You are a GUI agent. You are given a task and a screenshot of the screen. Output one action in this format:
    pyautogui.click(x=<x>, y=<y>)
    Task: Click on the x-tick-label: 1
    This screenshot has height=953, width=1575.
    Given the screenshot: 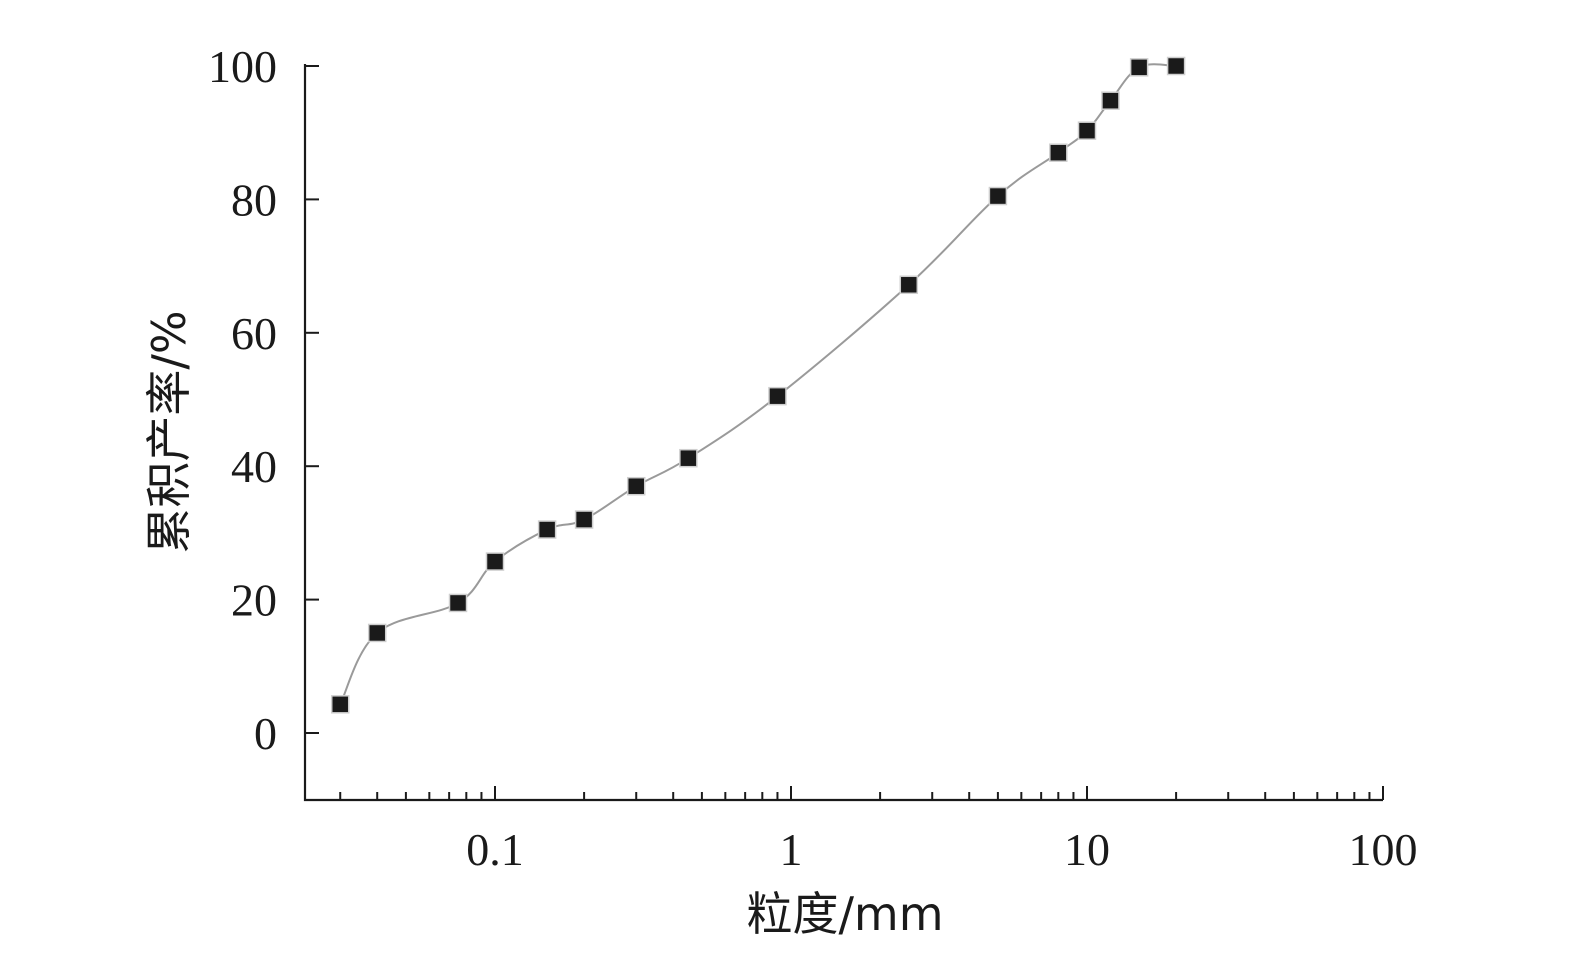 What is the action you would take?
    pyautogui.click(x=791, y=849)
    